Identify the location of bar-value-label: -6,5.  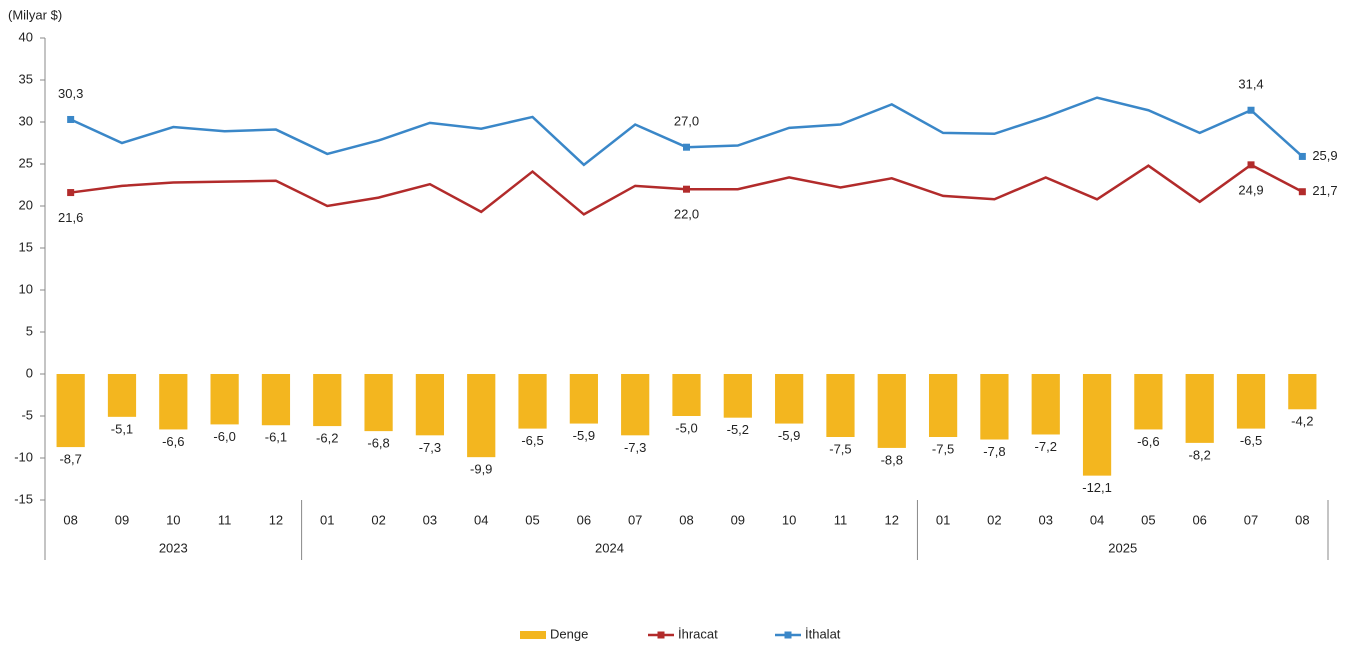
(1251, 440).